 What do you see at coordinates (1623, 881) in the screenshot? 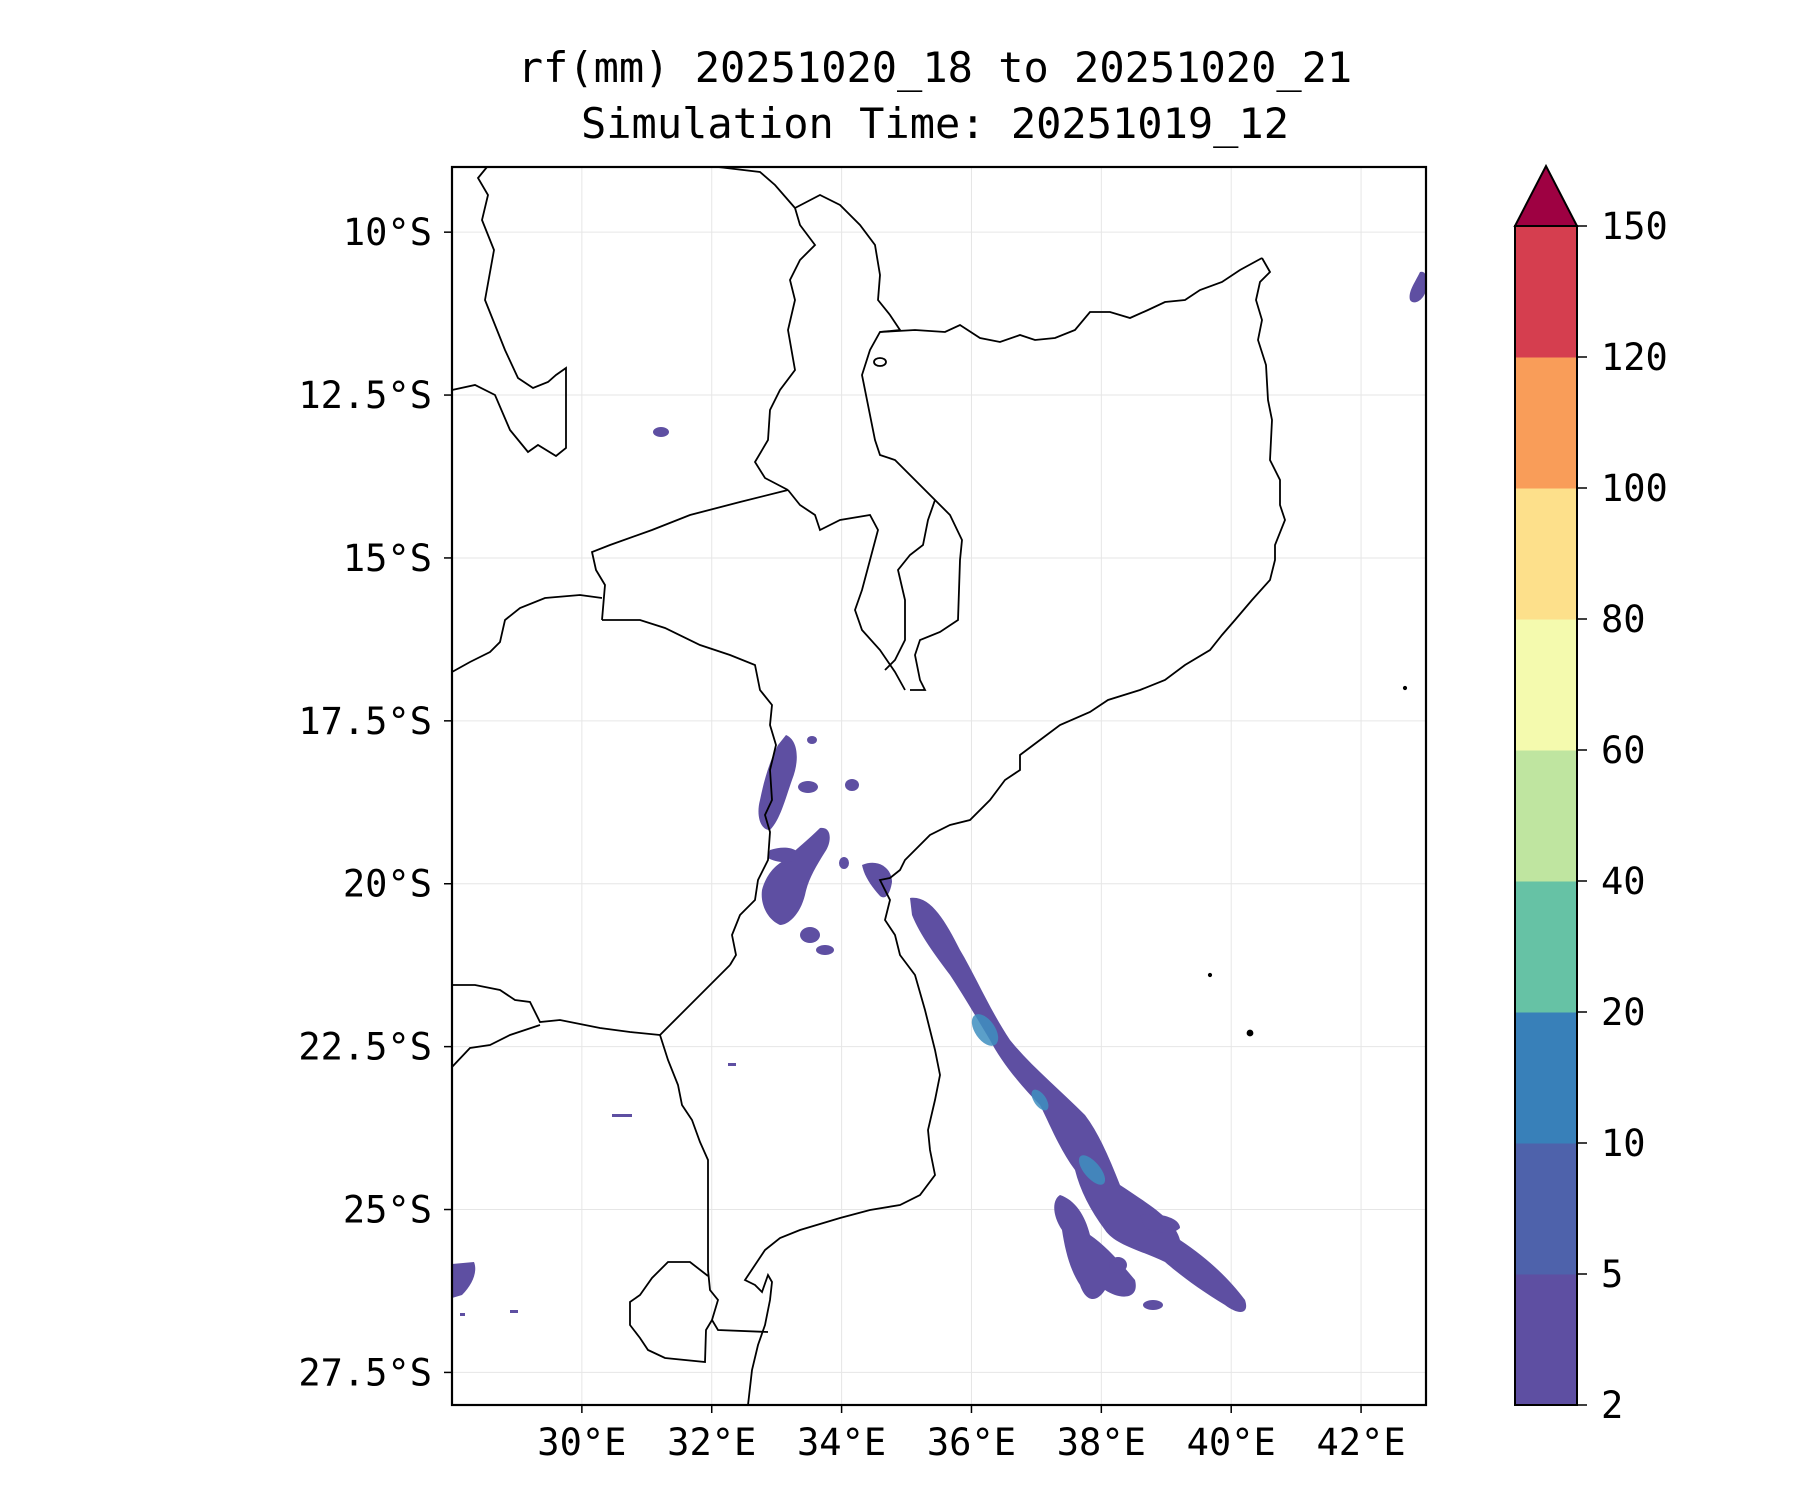
I see `colorbar-tick-label: 40` at bounding box center [1623, 881].